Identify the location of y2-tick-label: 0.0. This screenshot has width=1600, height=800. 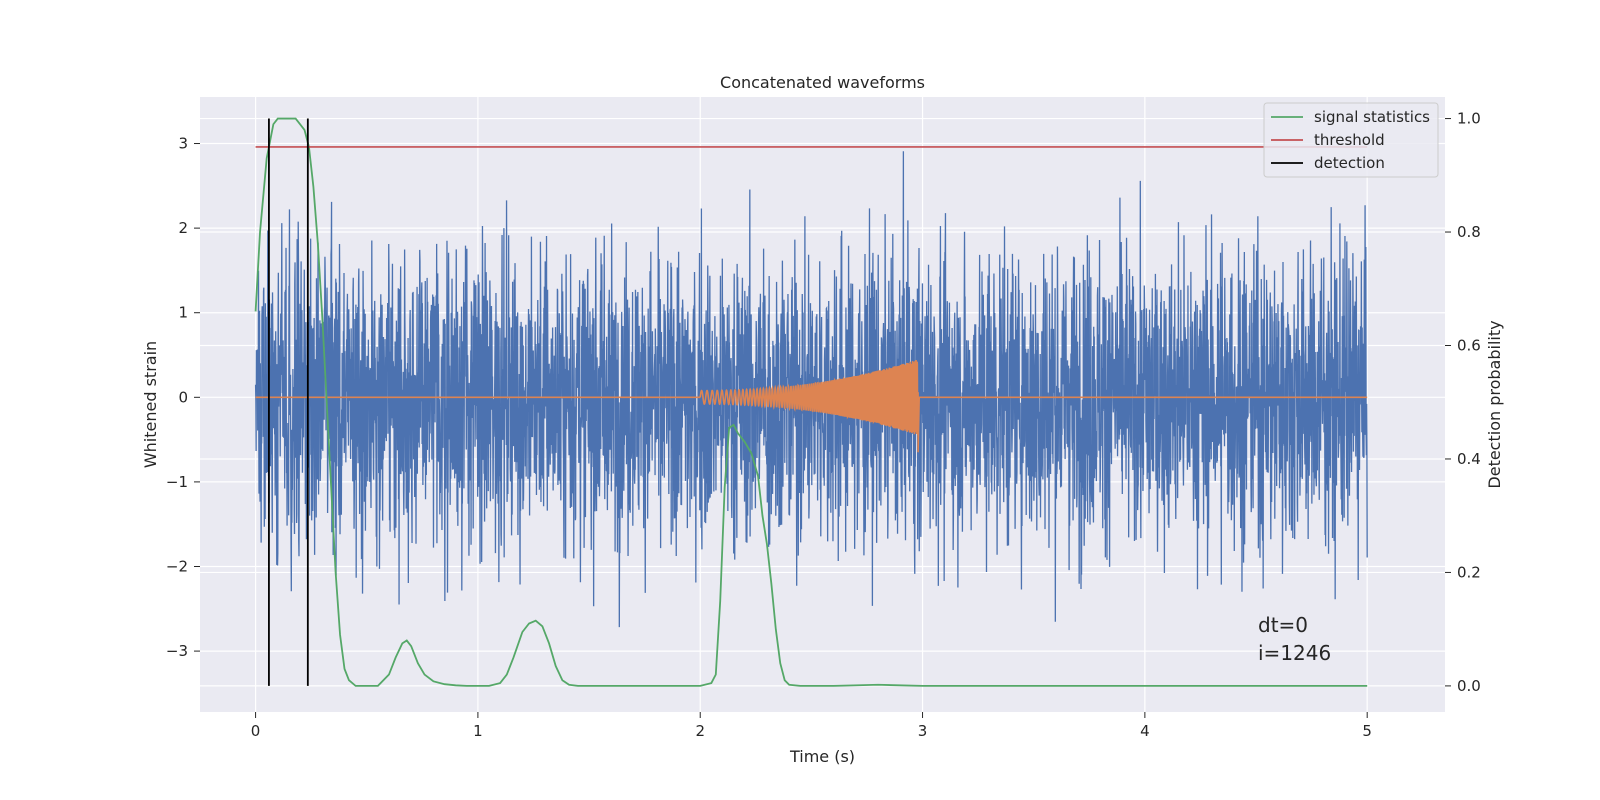
(1469, 686).